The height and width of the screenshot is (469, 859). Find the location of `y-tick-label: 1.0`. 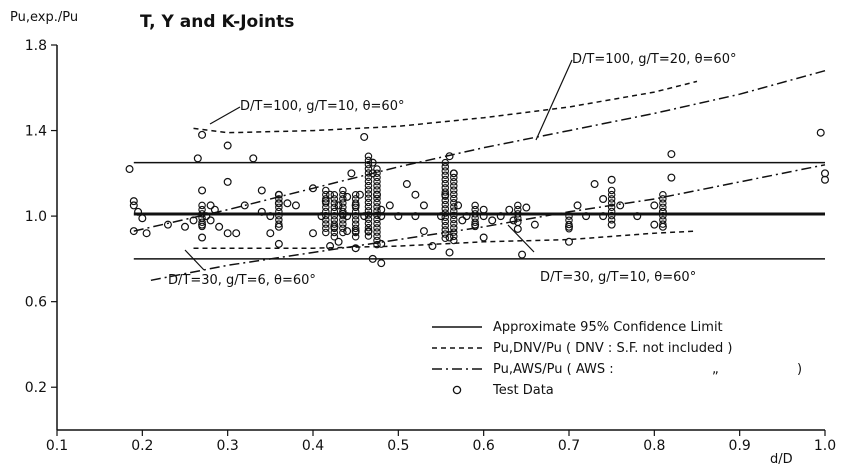

y-tick-label: 1.0 is located at coordinates (36, 217).